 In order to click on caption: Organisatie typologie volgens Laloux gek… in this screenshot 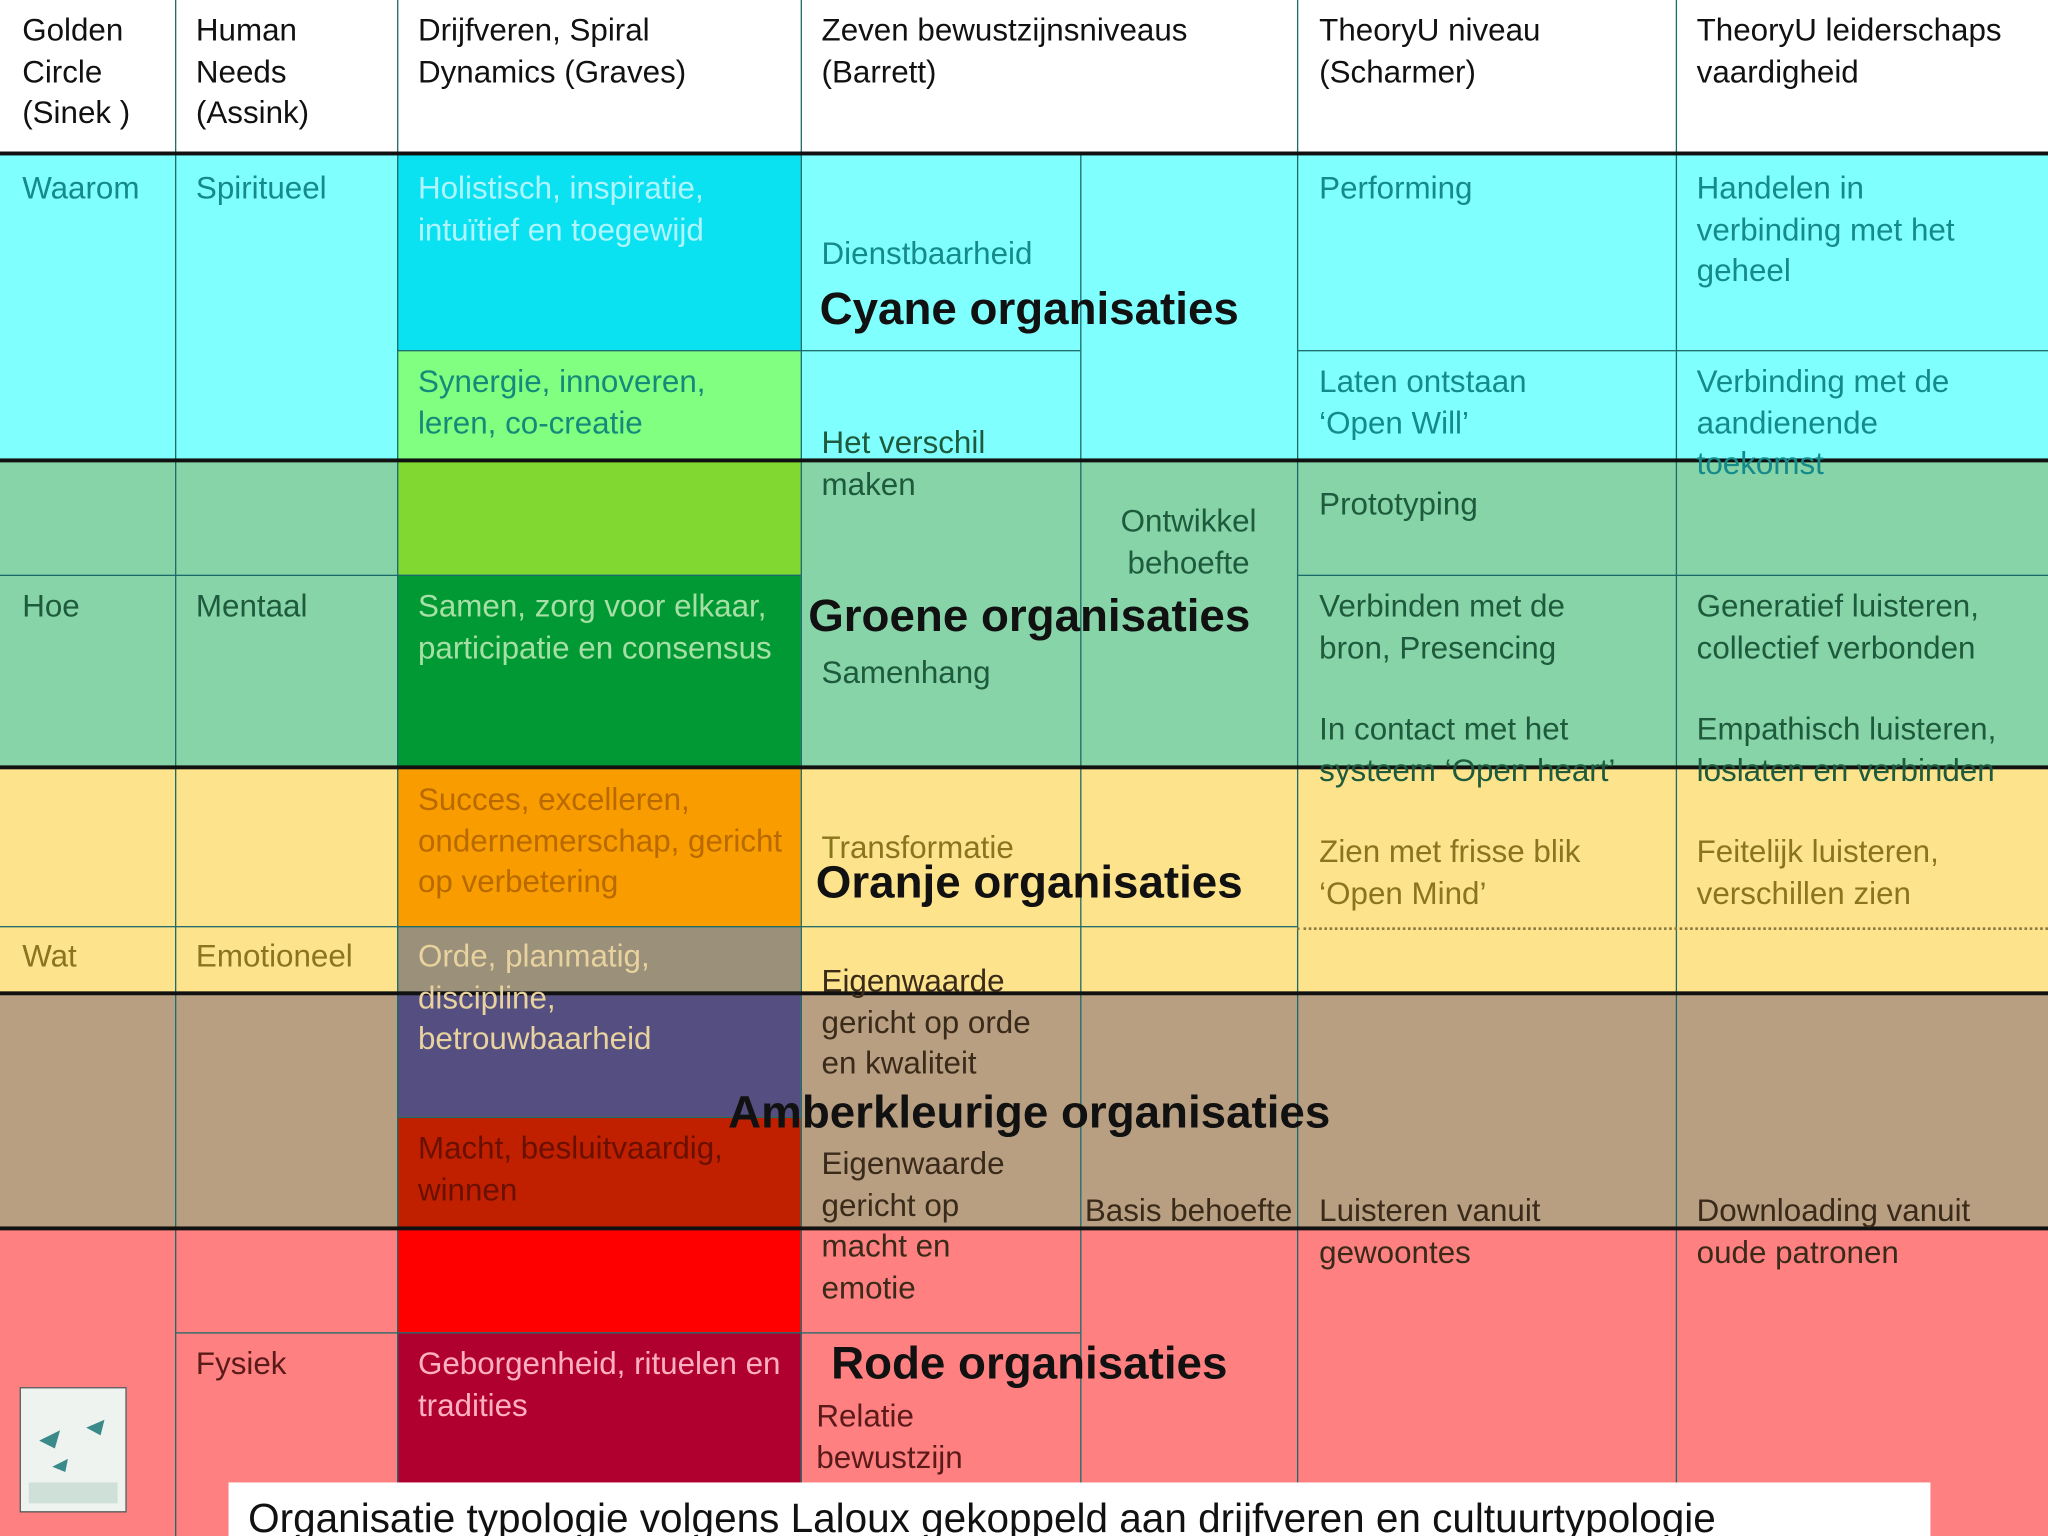, I will do `click(982, 1515)`.